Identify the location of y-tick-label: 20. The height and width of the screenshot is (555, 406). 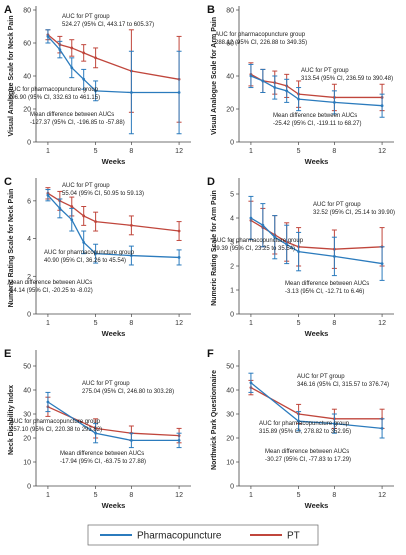
(27, 110).